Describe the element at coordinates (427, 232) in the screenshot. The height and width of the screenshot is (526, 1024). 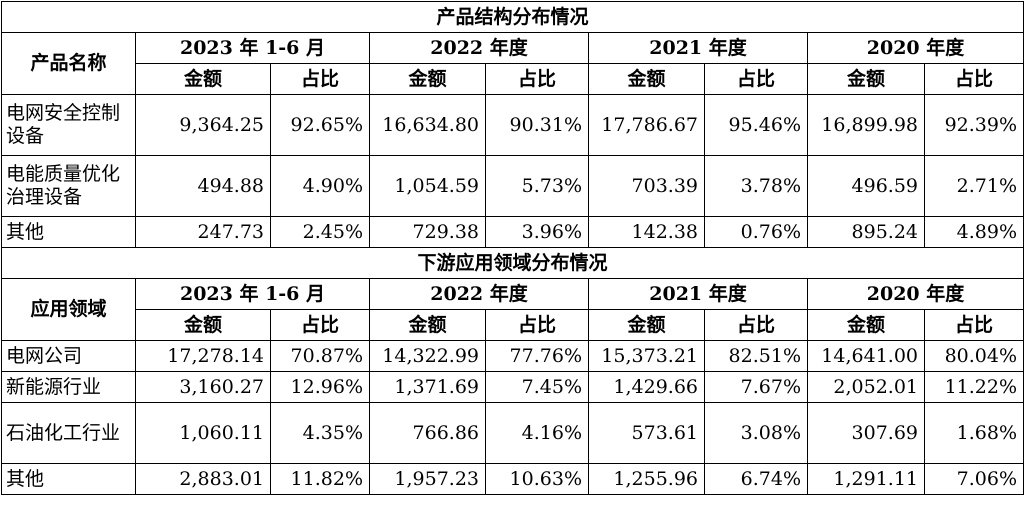
I see `cell-value: 729.38` at that location.